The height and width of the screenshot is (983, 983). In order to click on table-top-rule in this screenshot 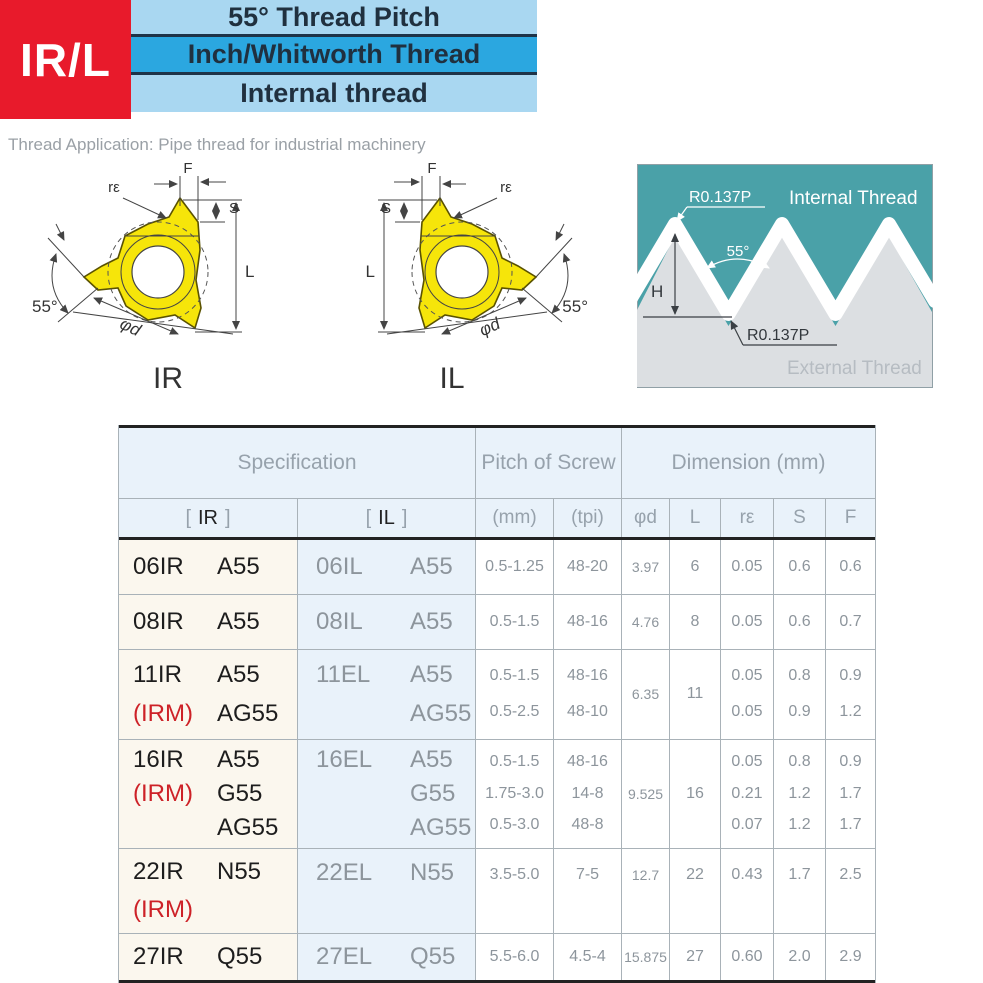, I will do `click(497, 426)`.